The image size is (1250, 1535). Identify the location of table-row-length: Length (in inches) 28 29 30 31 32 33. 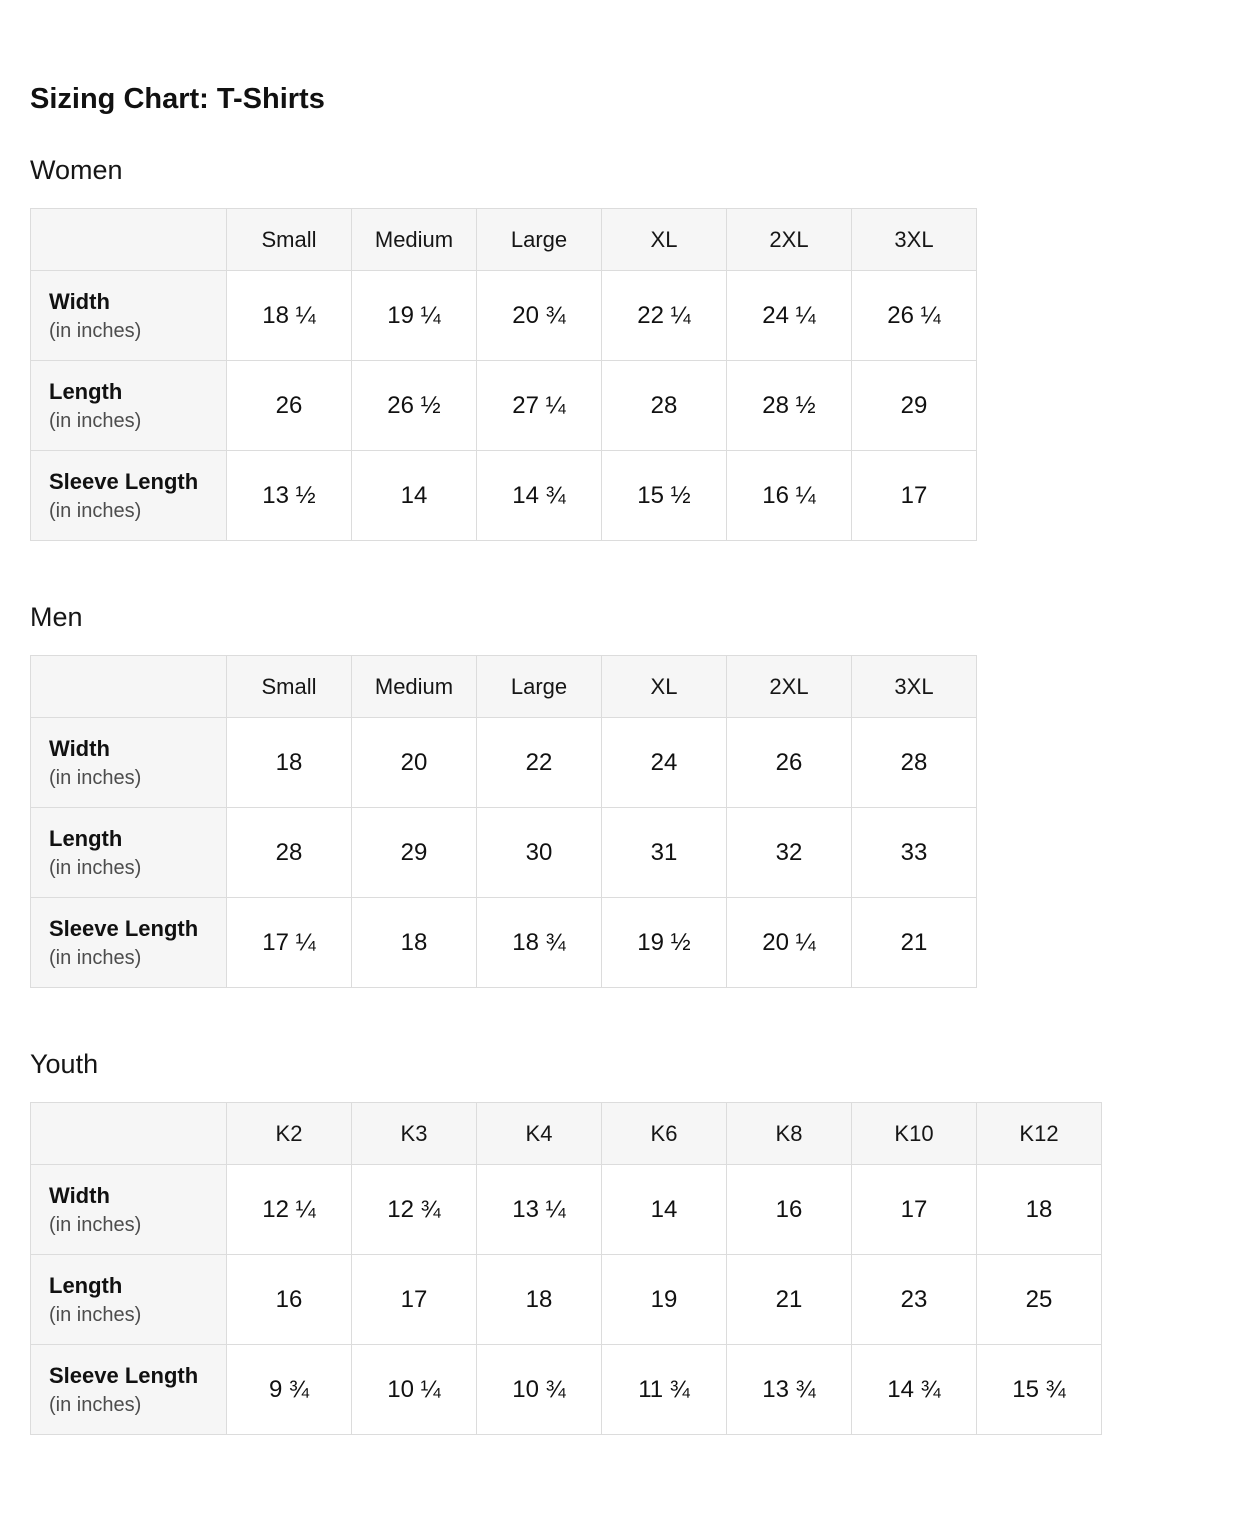
(503, 852).